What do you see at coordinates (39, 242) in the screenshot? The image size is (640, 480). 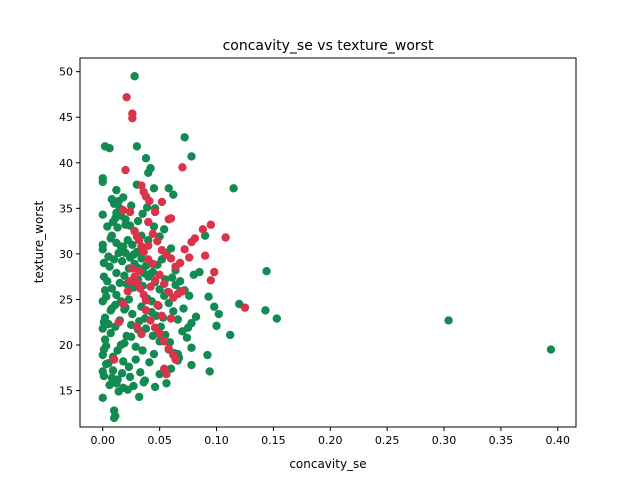 I see `y-axis-label: texture_worst` at bounding box center [39, 242].